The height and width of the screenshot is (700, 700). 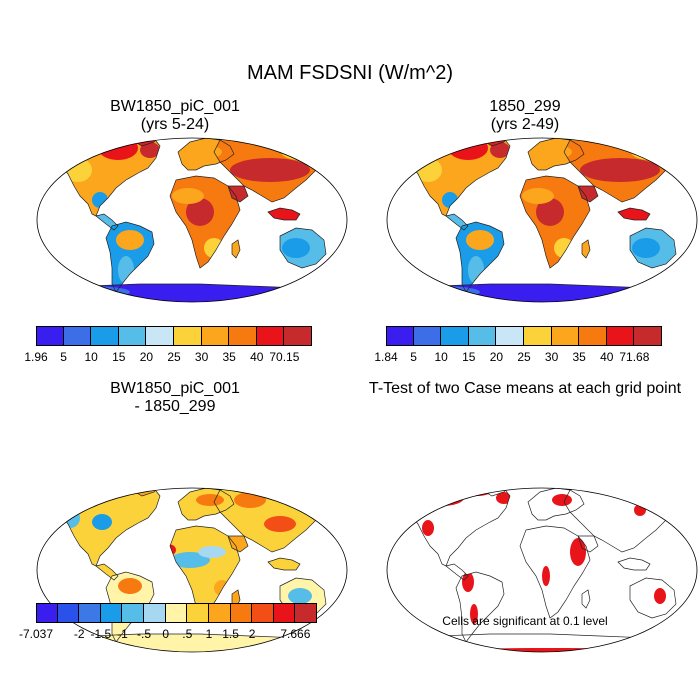 What do you see at coordinates (551, 357) in the screenshot?
I see `colorbar-b-label: 30` at bounding box center [551, 357].